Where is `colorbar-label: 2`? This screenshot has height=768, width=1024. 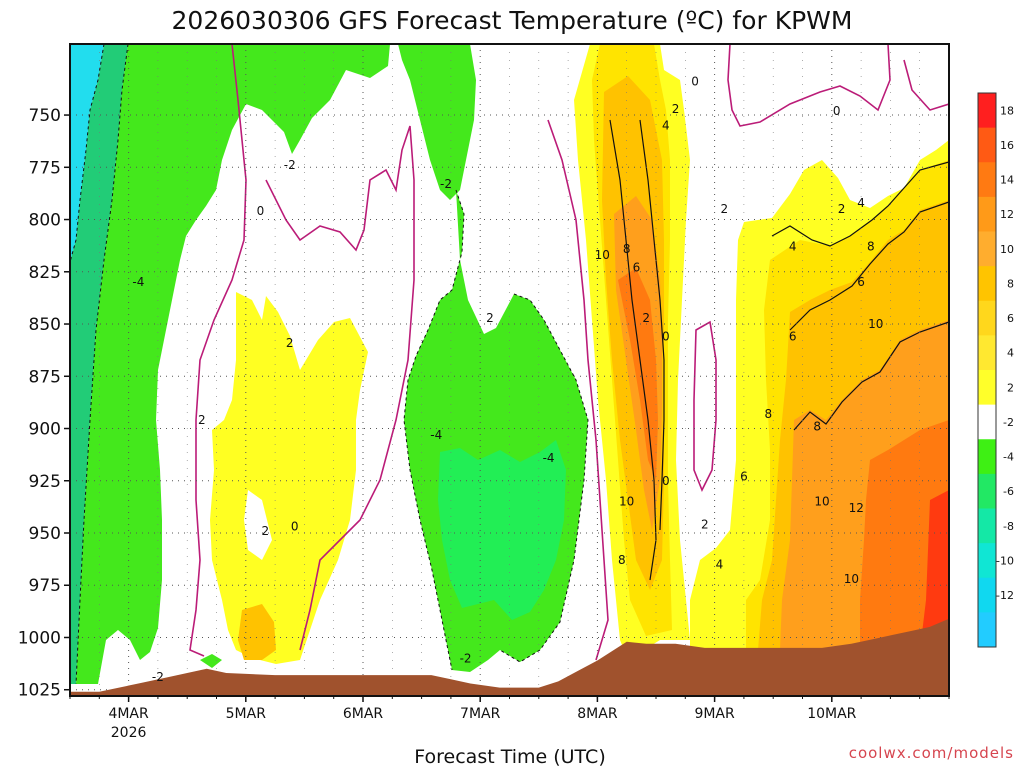 colorbar-label: 2 is located at coordinates (1010, 387).